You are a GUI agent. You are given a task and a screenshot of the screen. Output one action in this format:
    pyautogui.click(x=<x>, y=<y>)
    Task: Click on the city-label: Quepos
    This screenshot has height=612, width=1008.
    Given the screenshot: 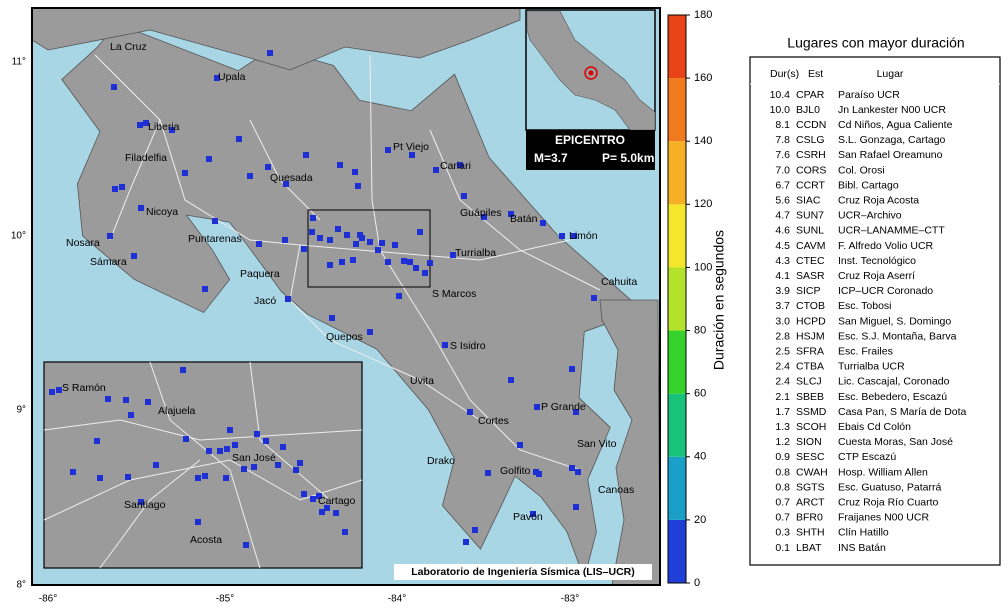 What is the action you would take?
    pyautogui.click(x=344, y=337)
    